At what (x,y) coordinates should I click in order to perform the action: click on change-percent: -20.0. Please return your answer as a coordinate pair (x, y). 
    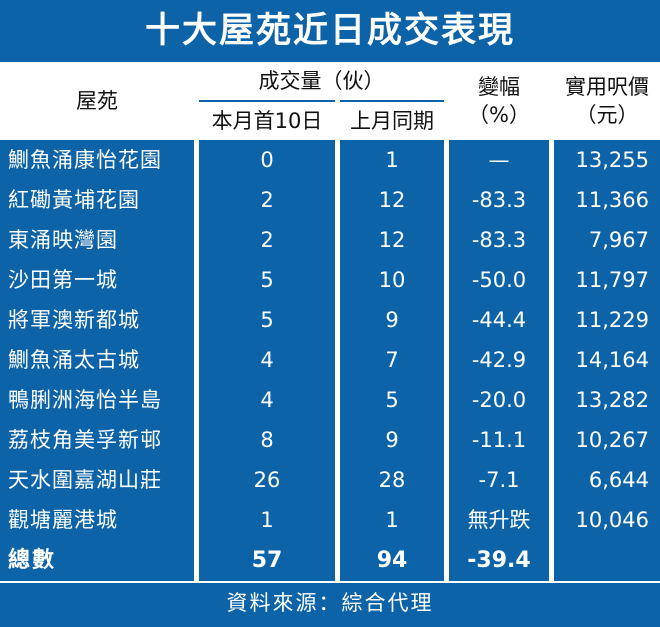
    Looking at the image, I should click on (499, 400).